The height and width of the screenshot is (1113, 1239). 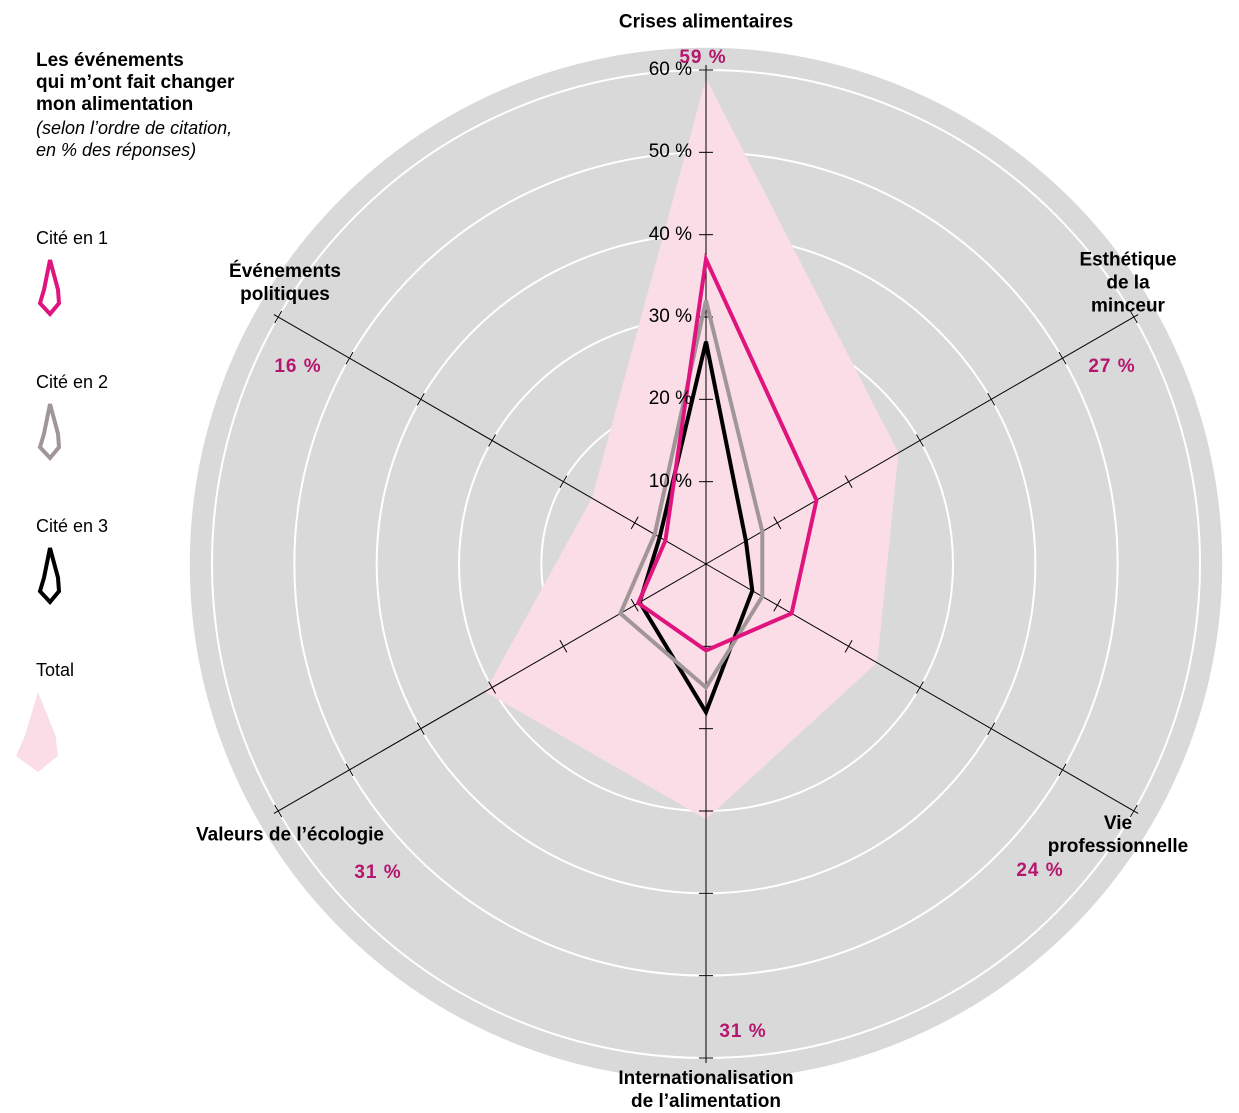 What do you see at coordinates (670, 69) in the screenshot?
I see `axis-tick-label: 60 %` at bounding box center [670, 69].